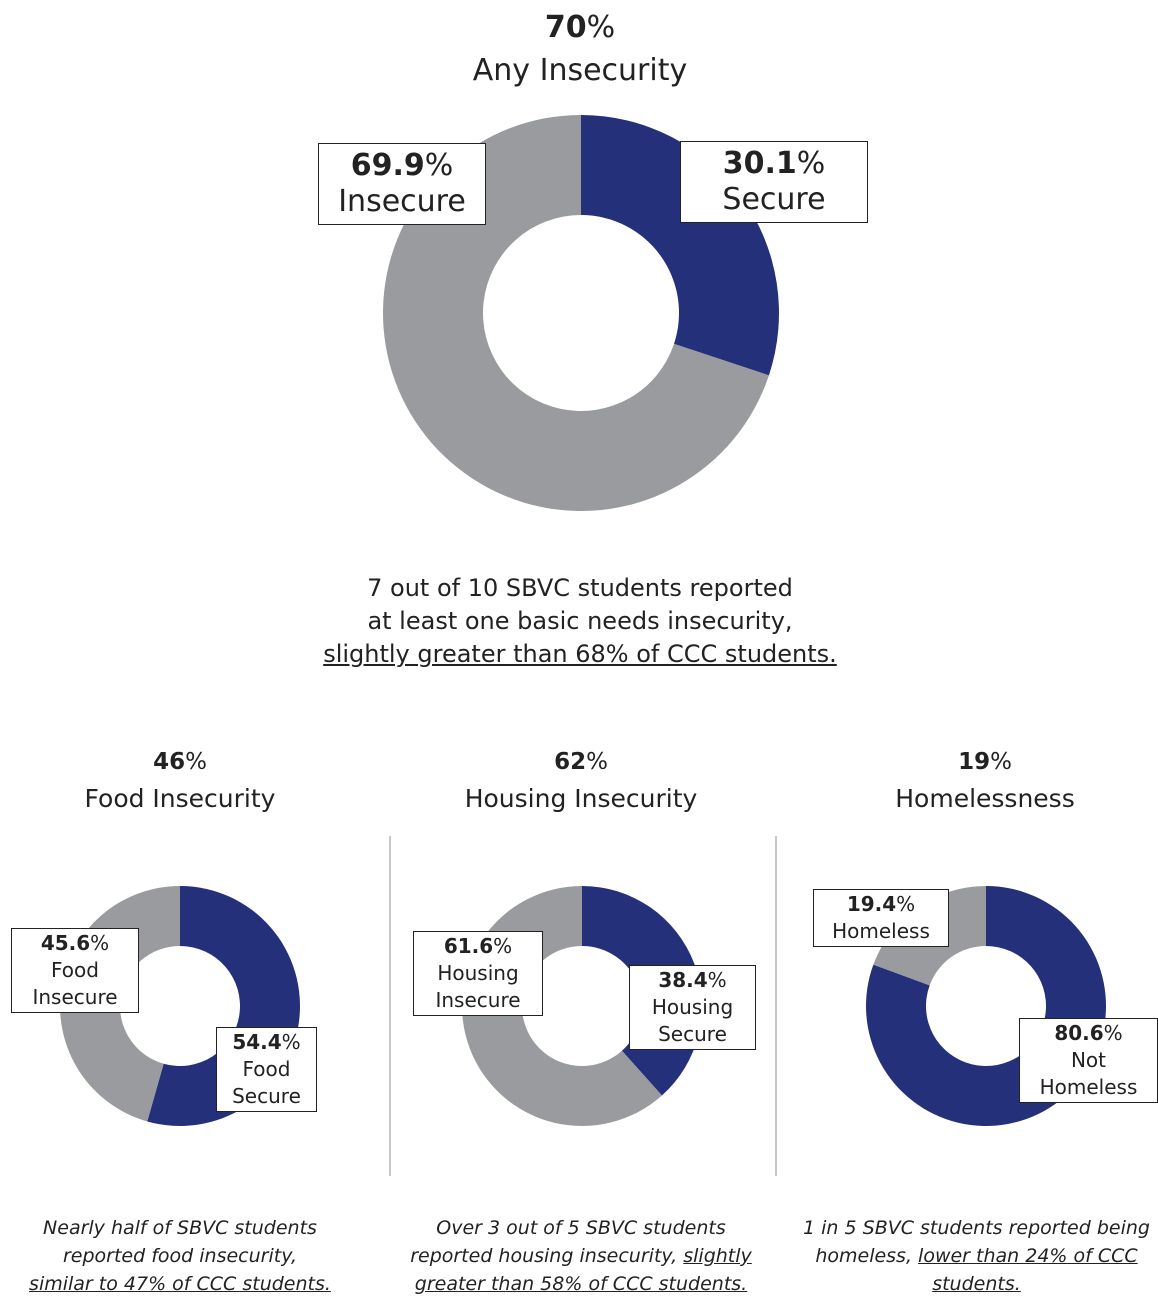  Describe the element at coordinates (1088, 1087) in the screenshot. I see `homeless-label-not-homeless-line2: Homeless` at that location.